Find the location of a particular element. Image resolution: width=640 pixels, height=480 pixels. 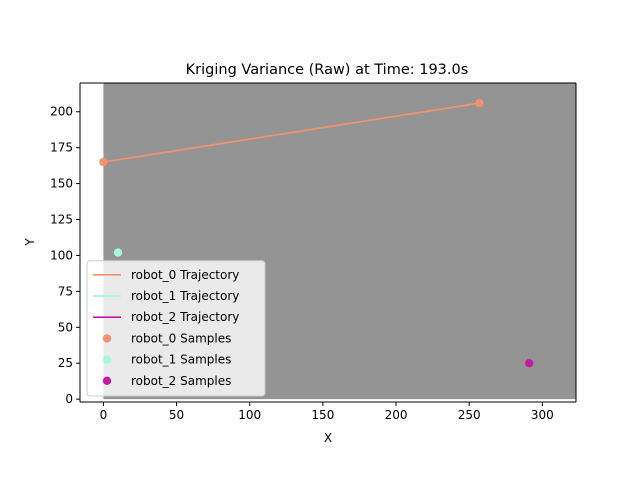

x-tick-label: 0 is located at coordinates (104, 415).